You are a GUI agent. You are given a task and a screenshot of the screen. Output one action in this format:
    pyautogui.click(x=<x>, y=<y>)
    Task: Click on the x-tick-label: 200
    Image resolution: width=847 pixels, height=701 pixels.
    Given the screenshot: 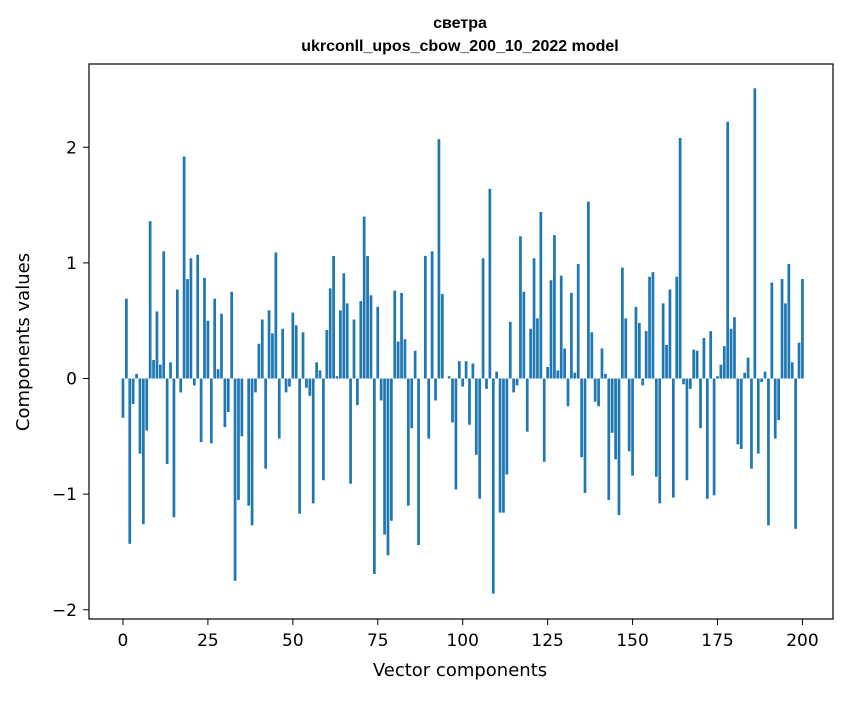 What is the action you would take?
    pyautogui.click(x=802, y=641)
    